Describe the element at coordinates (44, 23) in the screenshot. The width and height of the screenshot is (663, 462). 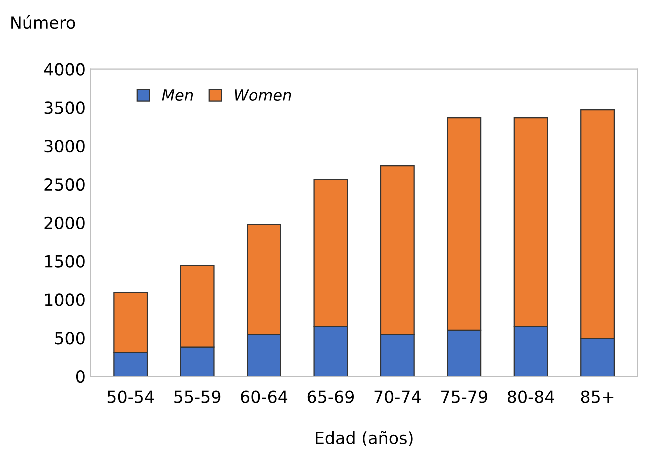
I see `y-axis-title: Número` at that location.